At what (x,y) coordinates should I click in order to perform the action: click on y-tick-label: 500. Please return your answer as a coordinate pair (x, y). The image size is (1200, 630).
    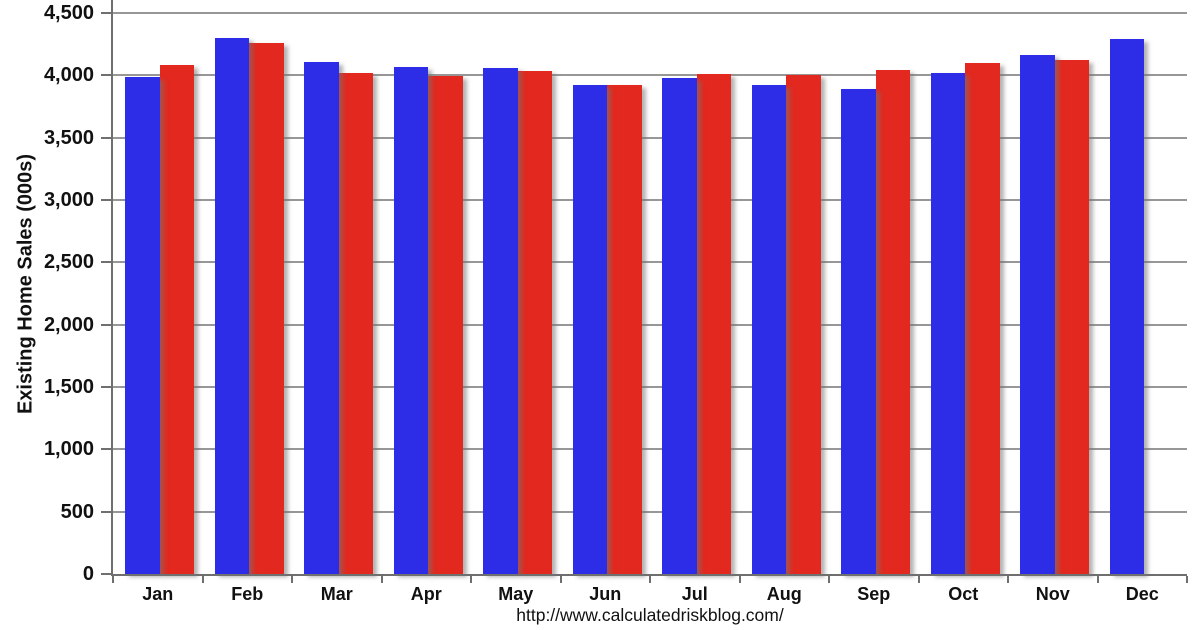
    Looking at the image, I should click on (77, 511).